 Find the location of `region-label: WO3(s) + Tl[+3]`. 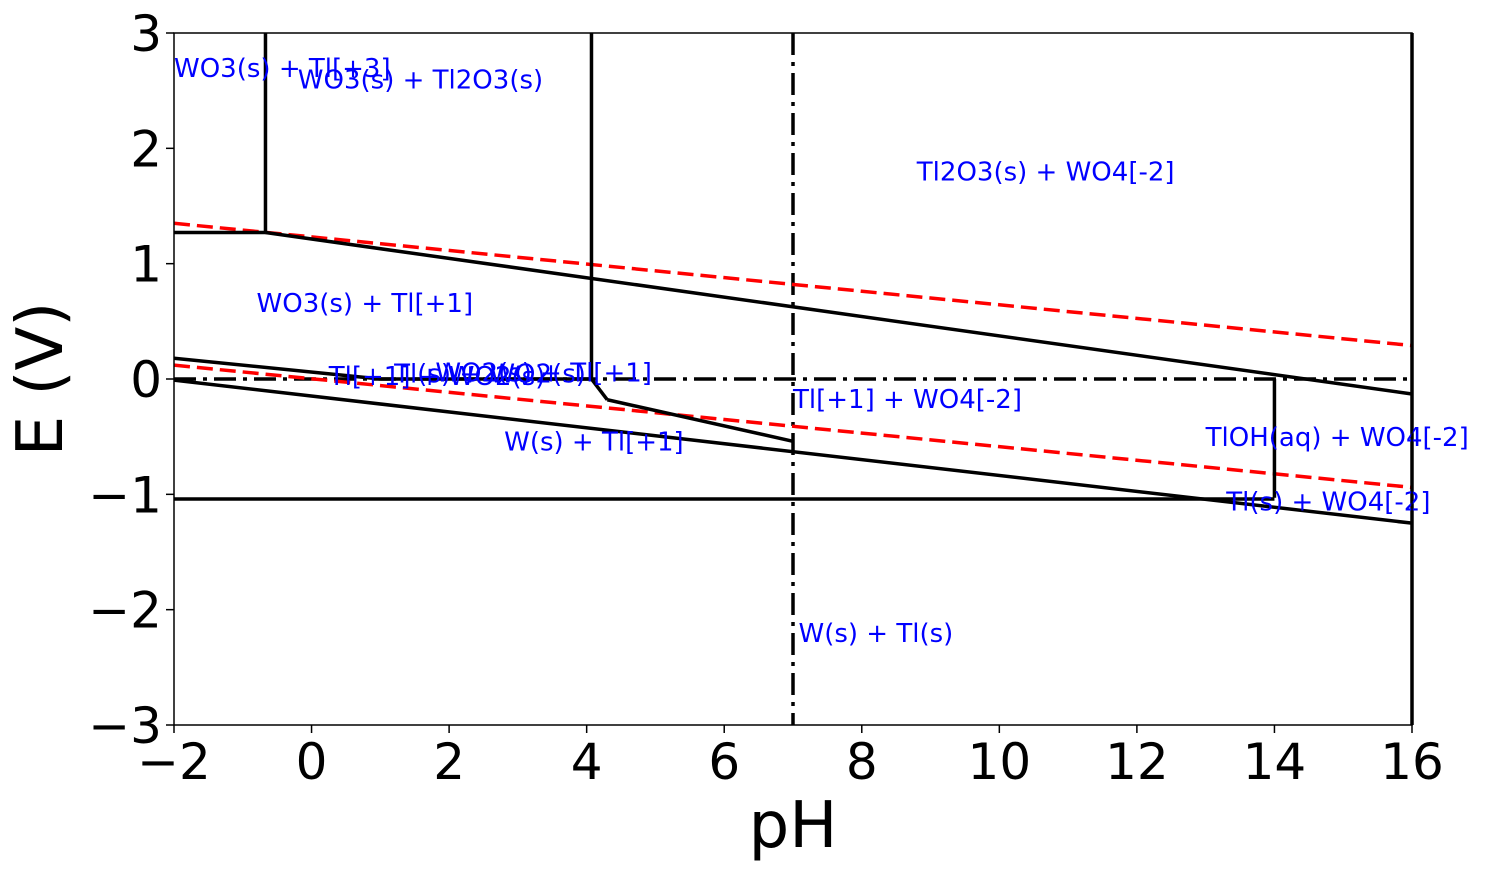

region-label: WO3(s) + Tl[+3] is located at coordinates (282, 69).